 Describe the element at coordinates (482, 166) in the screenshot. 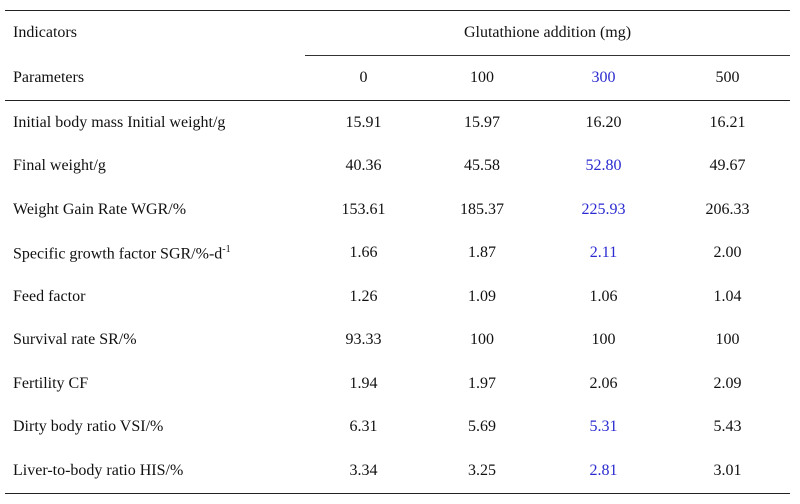

I see `value-cell: 45.58` at that location.